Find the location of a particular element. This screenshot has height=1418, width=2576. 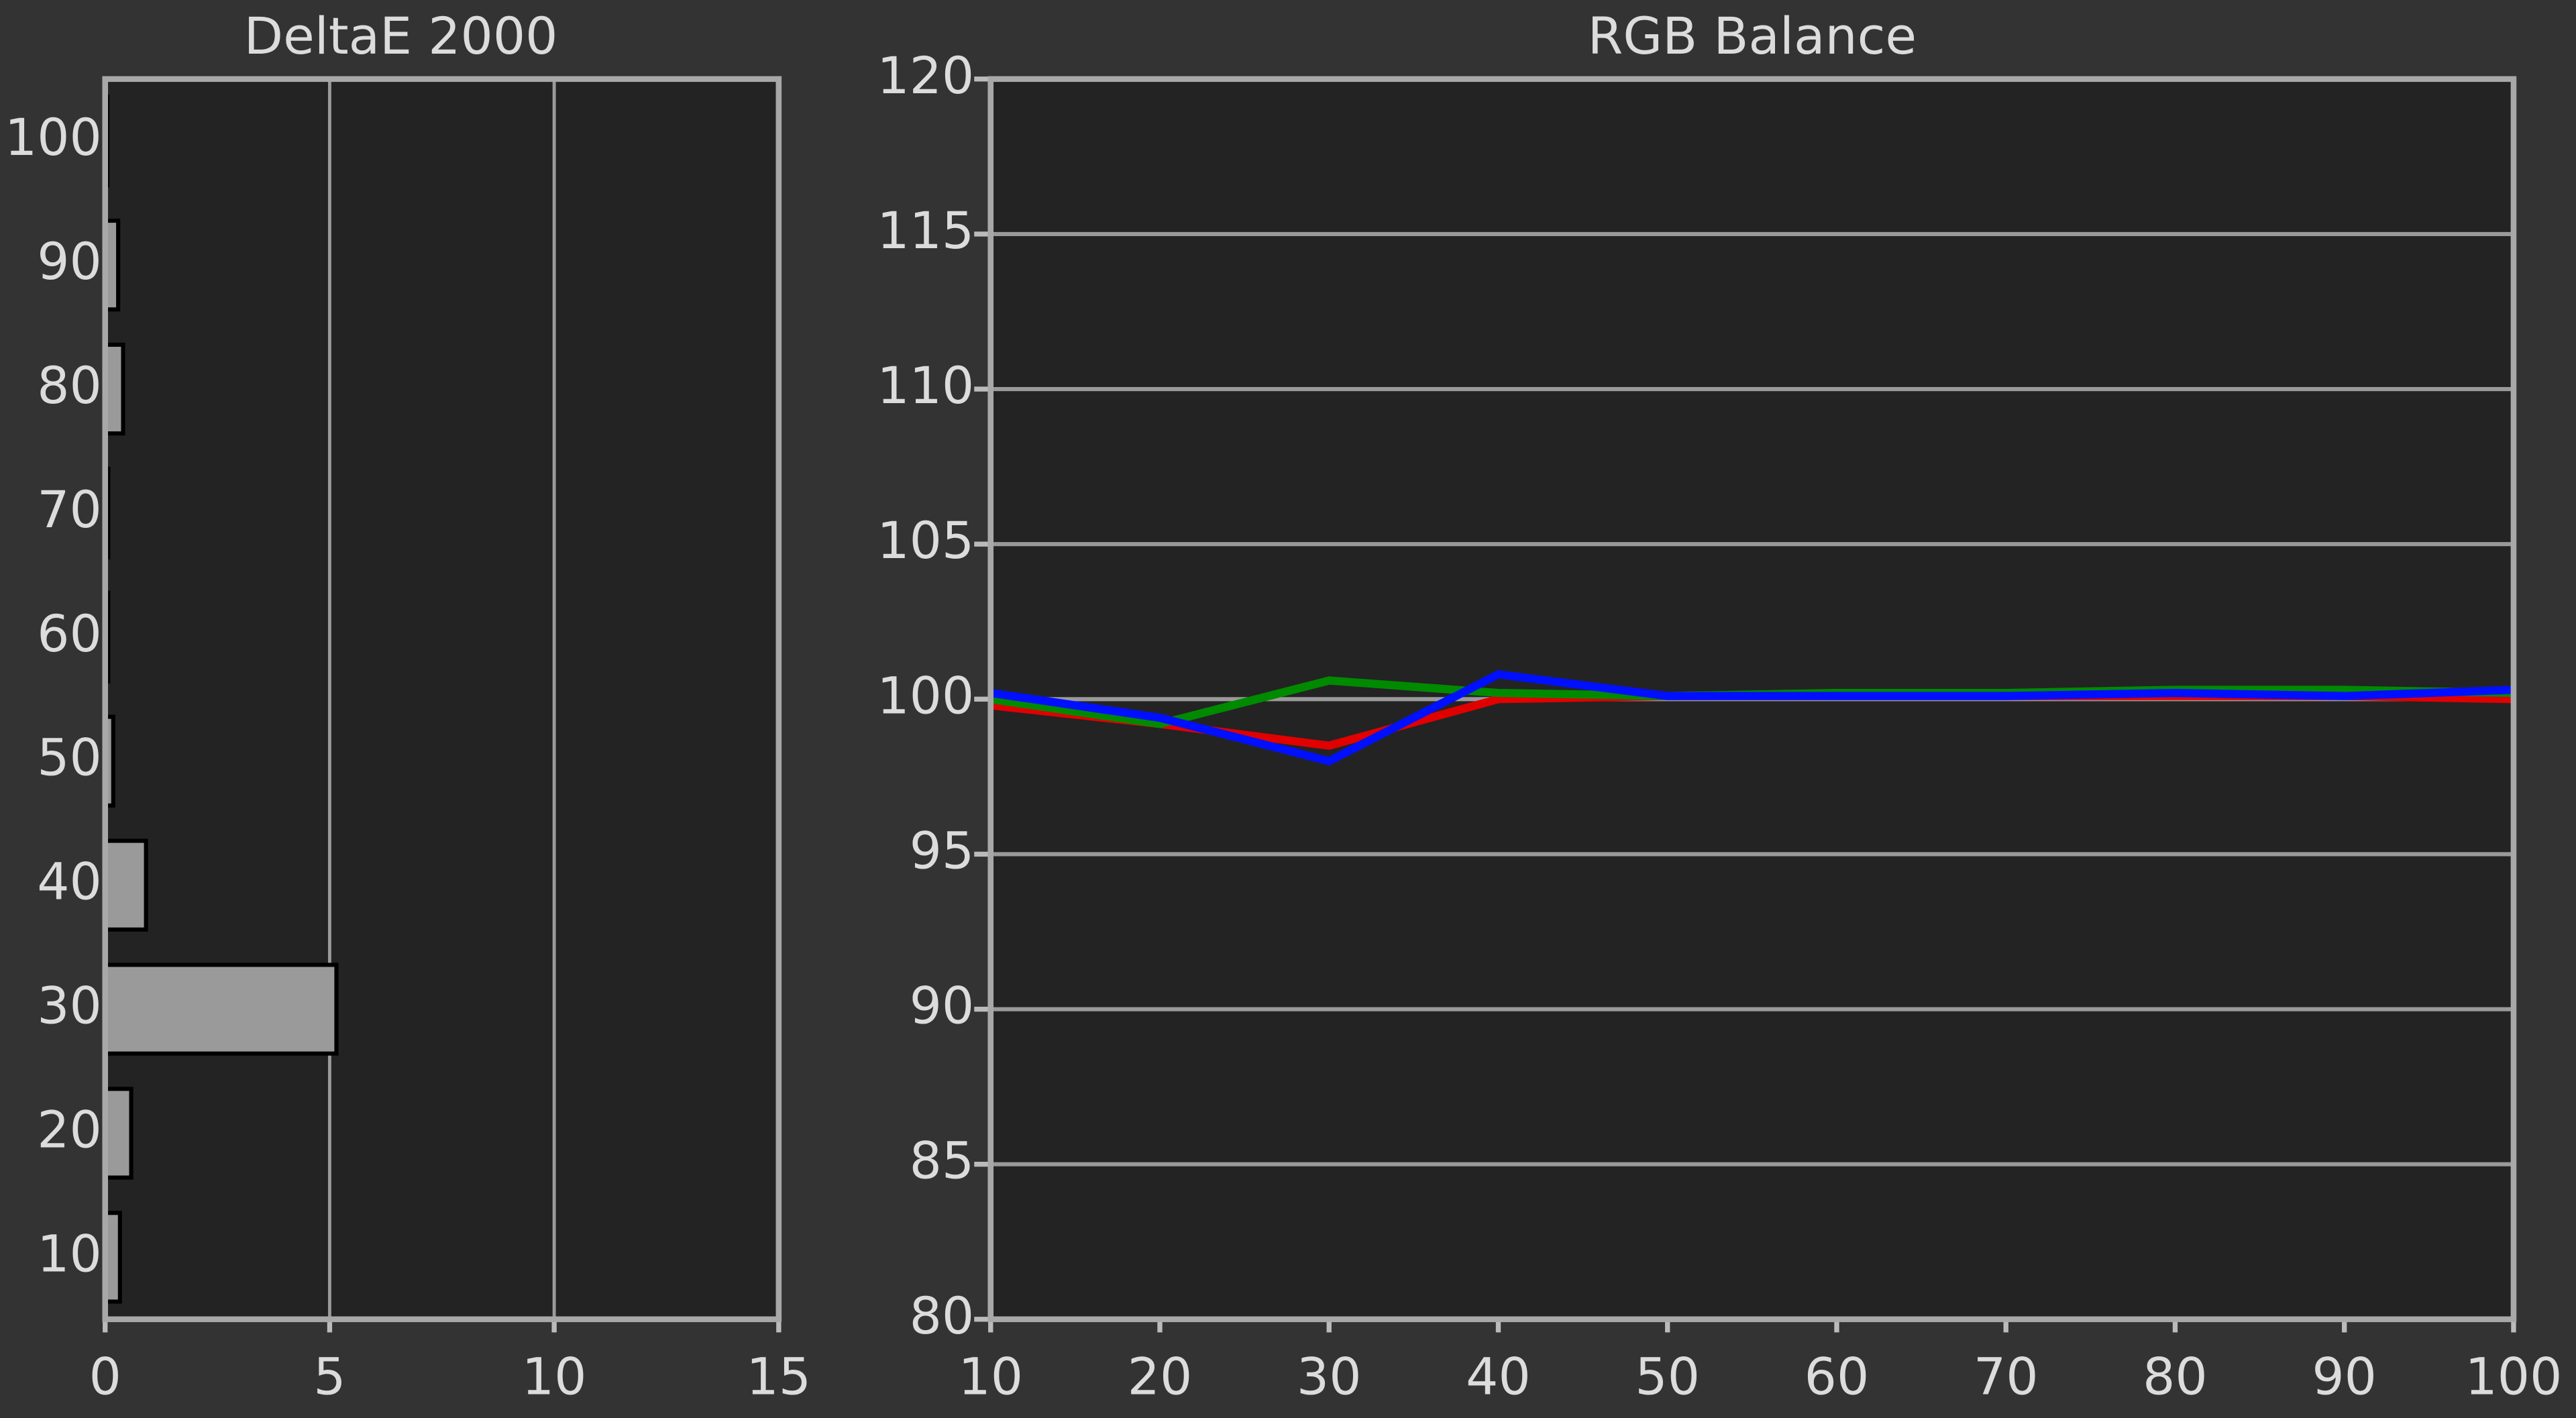

y-tick-label: 30 is located at coordinates (69, 1006).